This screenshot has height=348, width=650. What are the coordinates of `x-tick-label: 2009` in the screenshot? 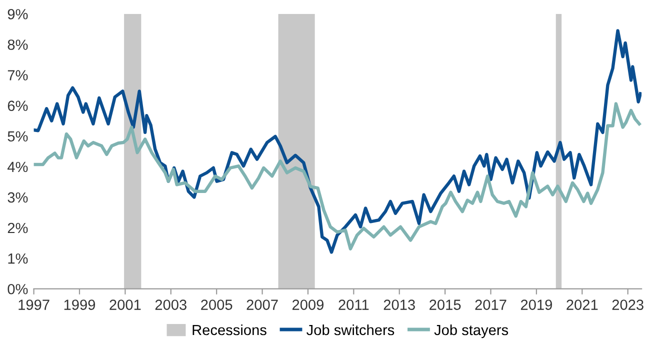 It's located at (308, 305).